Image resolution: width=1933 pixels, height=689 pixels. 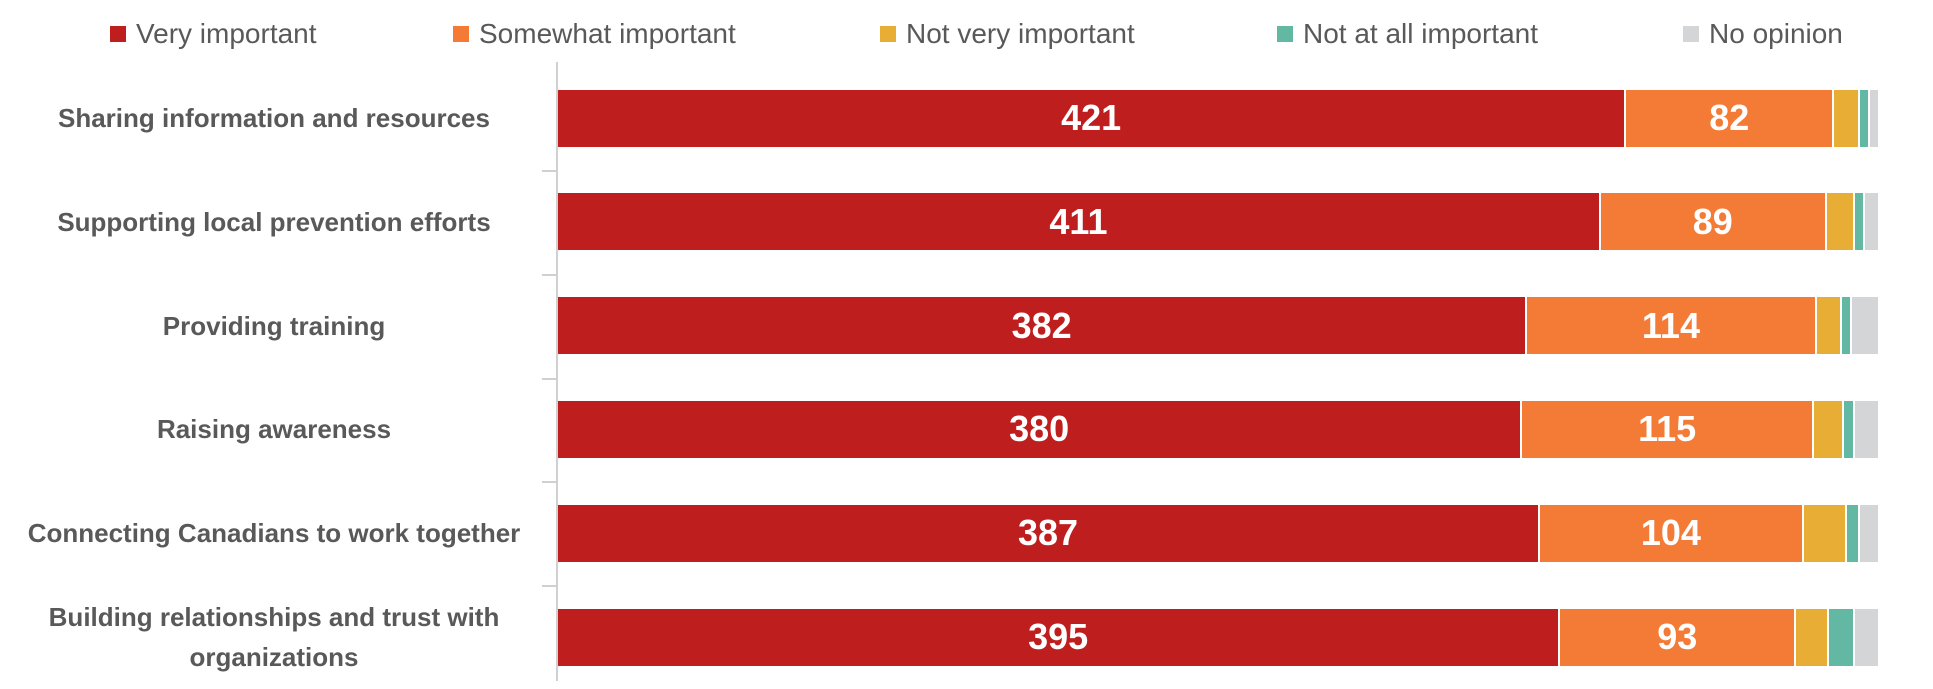 What do you see at coordinates (274, 221) in the screenshot?
I see `category-text: Supporting local prevention efforts` at bounding box center [274, 221].